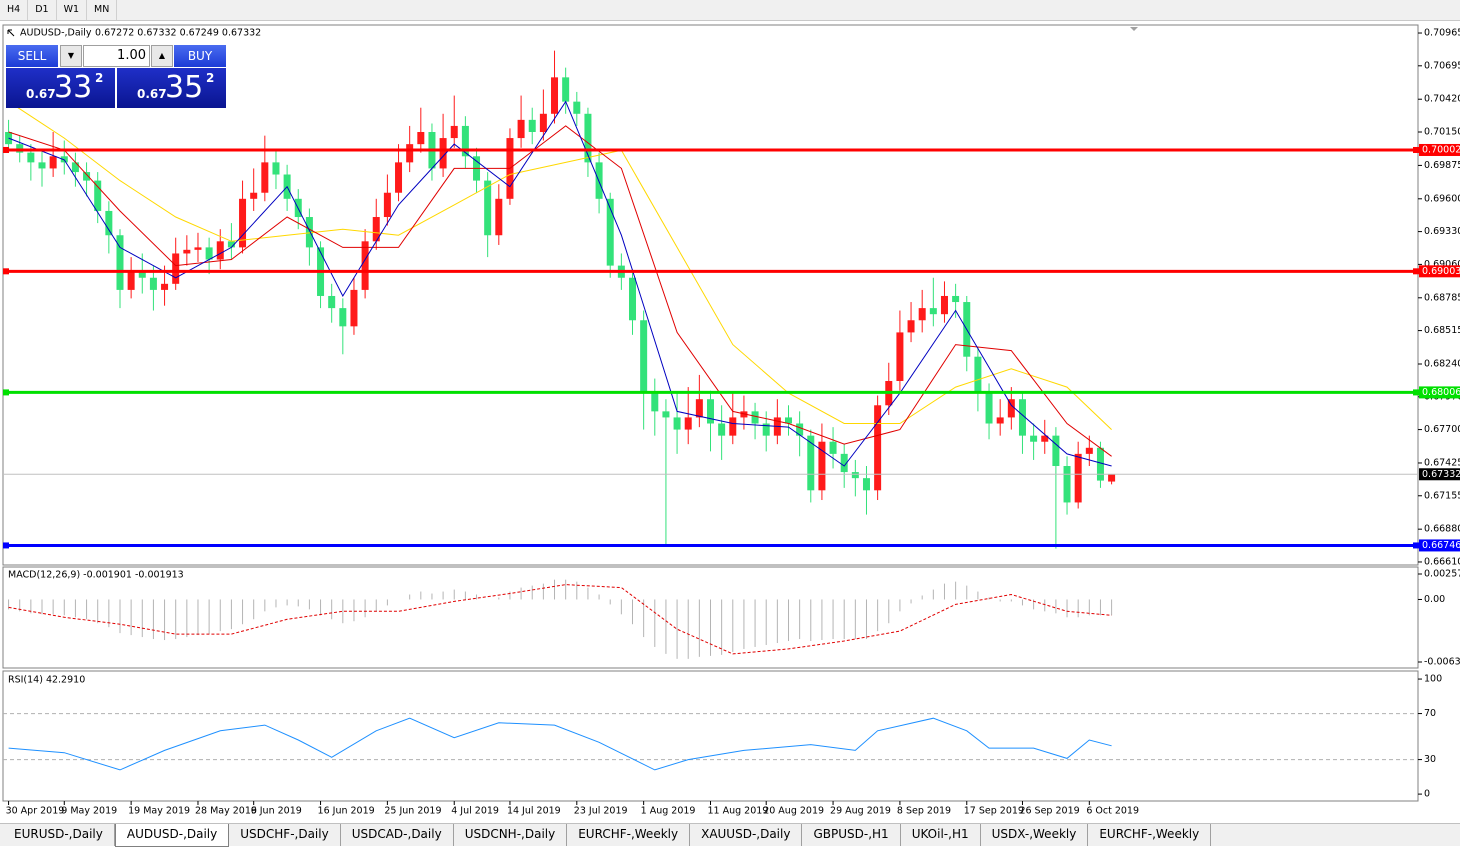  Describe the element at coordinates (200, 56) in the screenshot. I see `buy-button: BUY` at that location.